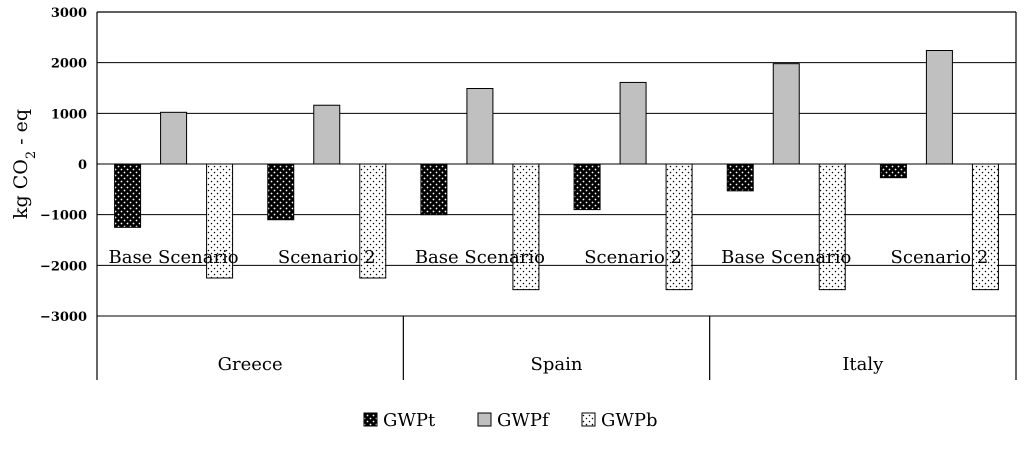 The height and width of the screenshot is (452, 1024). Describe the element at coordinates (82, 165) in the screenshot. I see `y-tick-label: 0` at that location.